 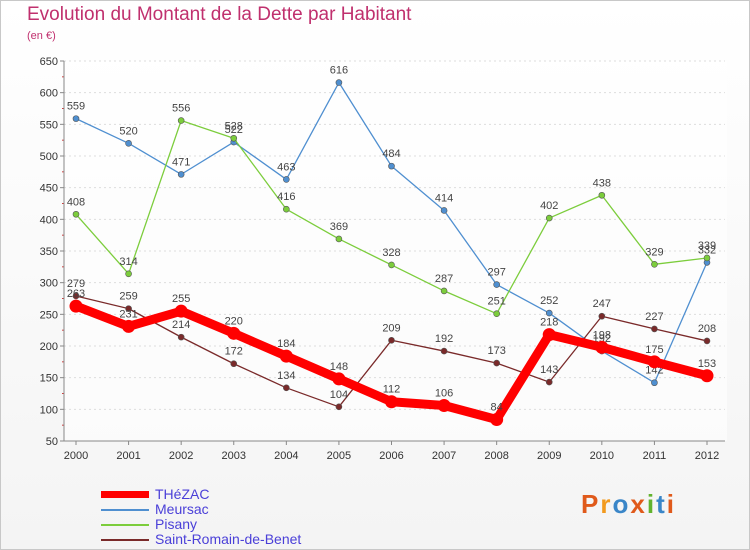 What do you see at coordinates (497, 407) in the screenshot?
I see `data-label: 84` at bounding box center [497, 407].